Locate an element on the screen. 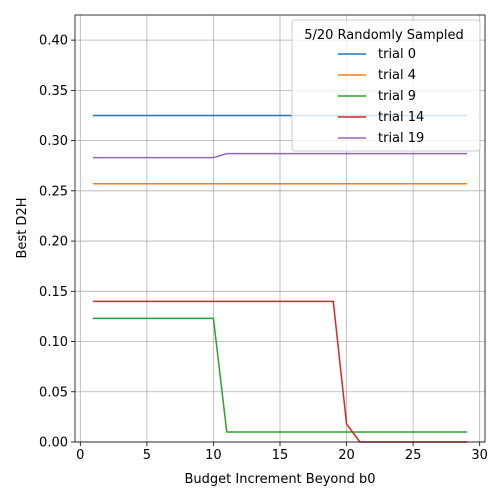 The width and height of the screenshot is (500, 500). legend-items: trial 0 trial 4 trial 9 trial 14 trial 19 is located at coordinates (381, 96).